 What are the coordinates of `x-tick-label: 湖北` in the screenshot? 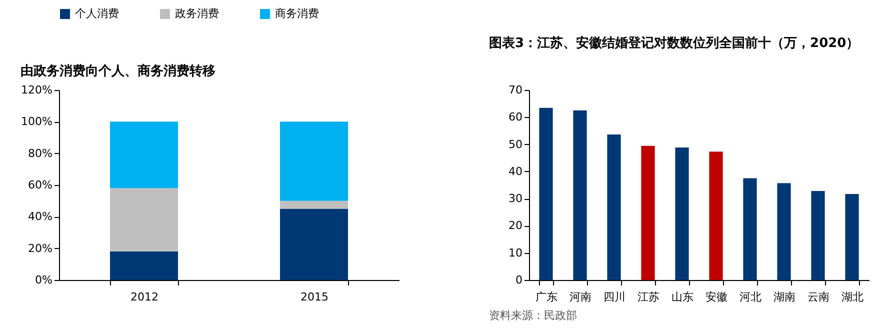 It's located at (853, 297).